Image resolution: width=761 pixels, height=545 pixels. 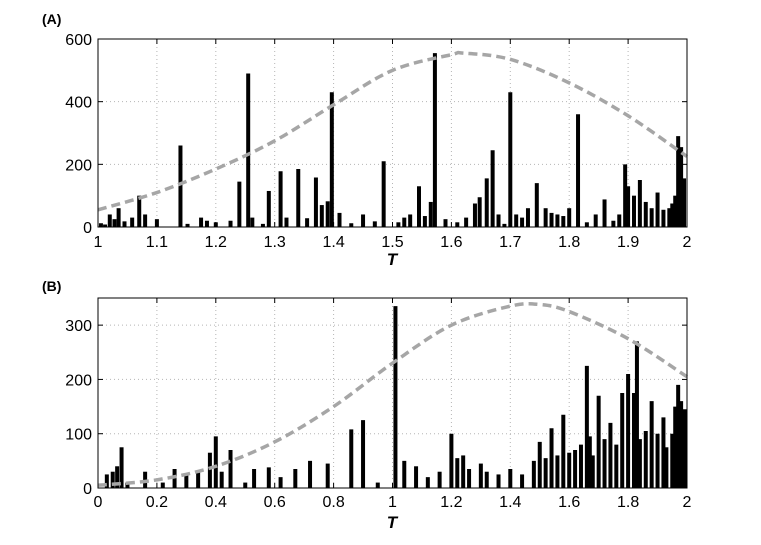 I want to click on panel-b-x-tick-label: 0.2, so click(x=157, y=502).